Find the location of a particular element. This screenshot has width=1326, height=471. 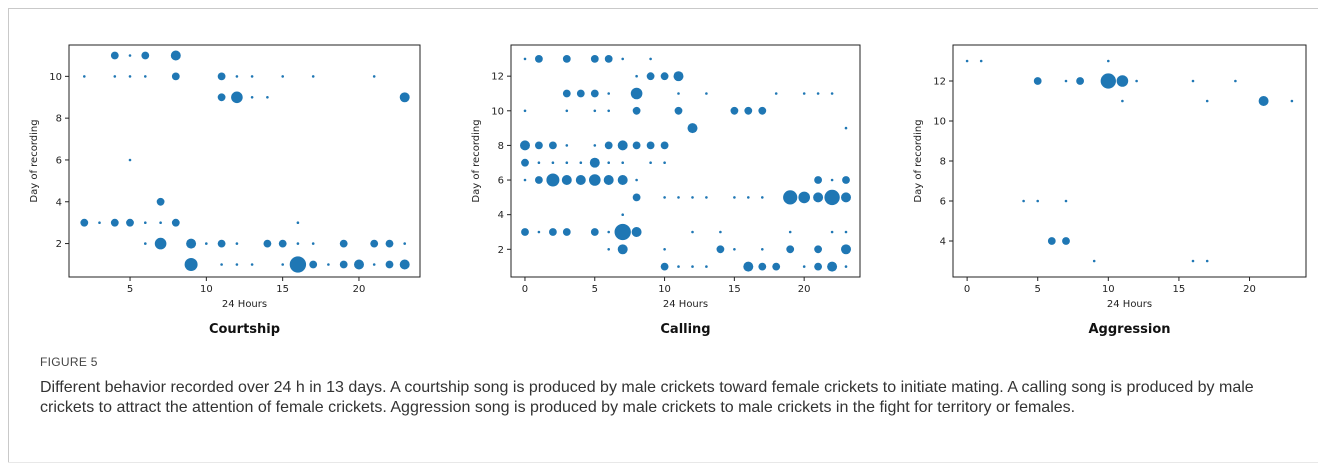

aggression-y-tick-label: 4 is located at coordinates (943, 242).